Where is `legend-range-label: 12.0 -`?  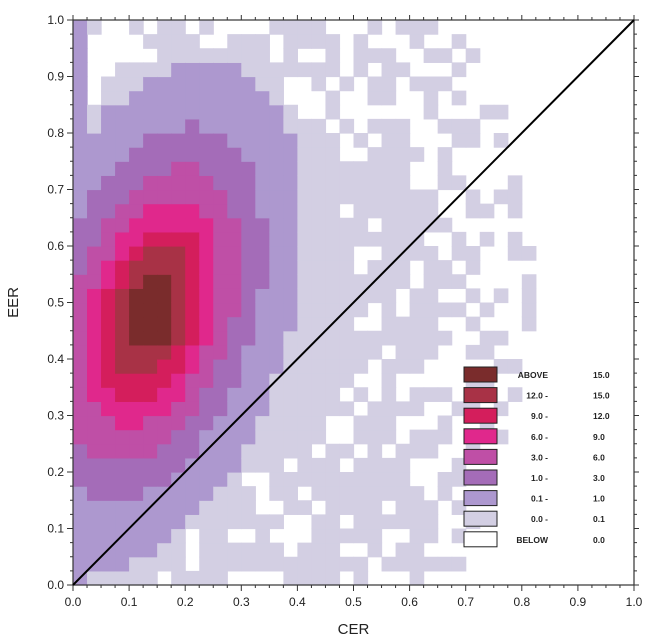
legend-range-label: 12.0 - is located at coordinates (537, 396).